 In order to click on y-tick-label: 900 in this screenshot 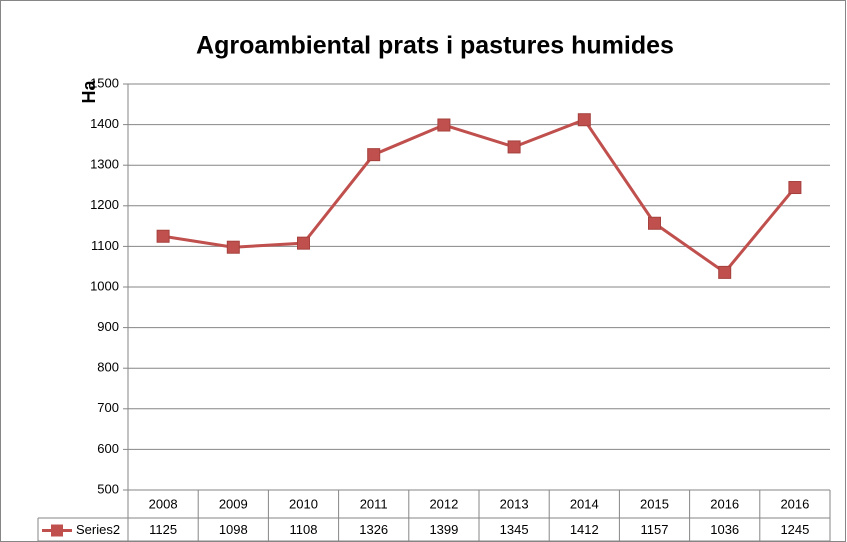, I will do `click(108, 326)`.